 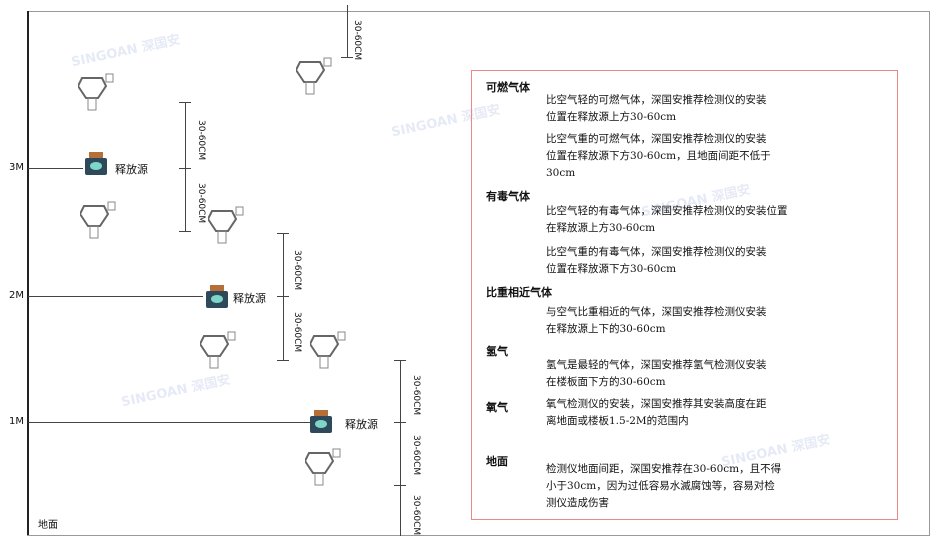 I want to click on section-heading: 有毒气体, so click(x=508, y=196).